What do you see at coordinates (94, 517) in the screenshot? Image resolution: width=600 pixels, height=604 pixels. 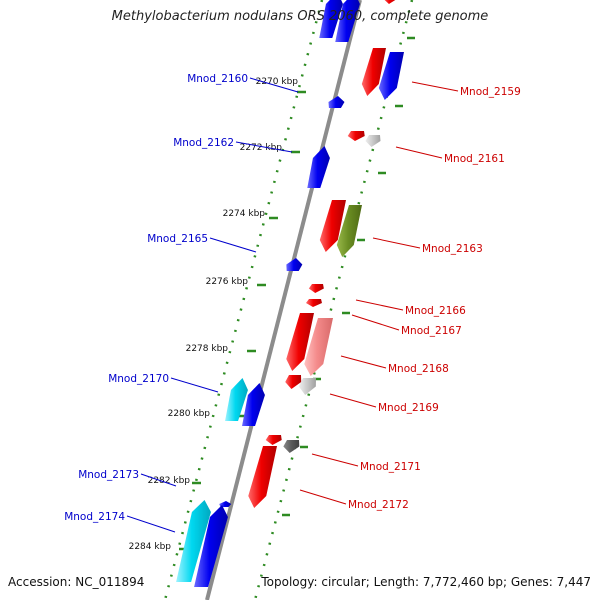 I see `gene-label-forward: Mnod_2174` at bounding box center [94, 517].